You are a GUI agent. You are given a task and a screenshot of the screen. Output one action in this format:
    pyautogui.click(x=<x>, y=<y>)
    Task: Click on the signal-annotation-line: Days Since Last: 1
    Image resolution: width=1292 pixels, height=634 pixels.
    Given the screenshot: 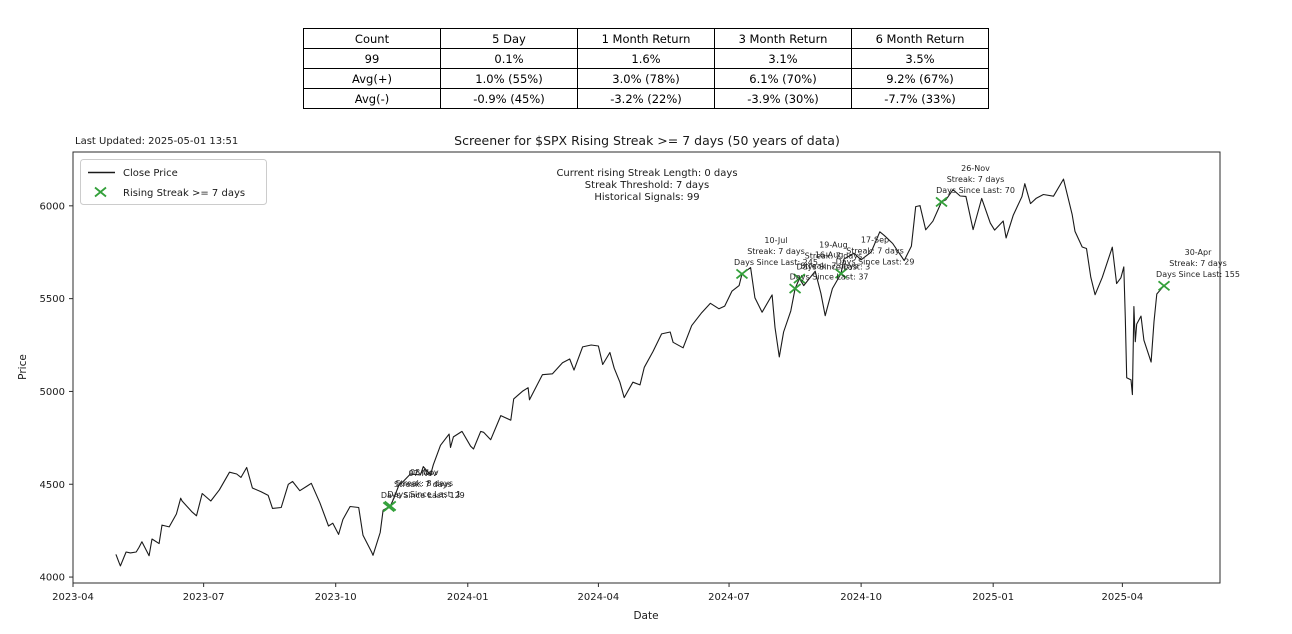 What is the action you would take?
    pyautogui.click(x=424, y=494)
    